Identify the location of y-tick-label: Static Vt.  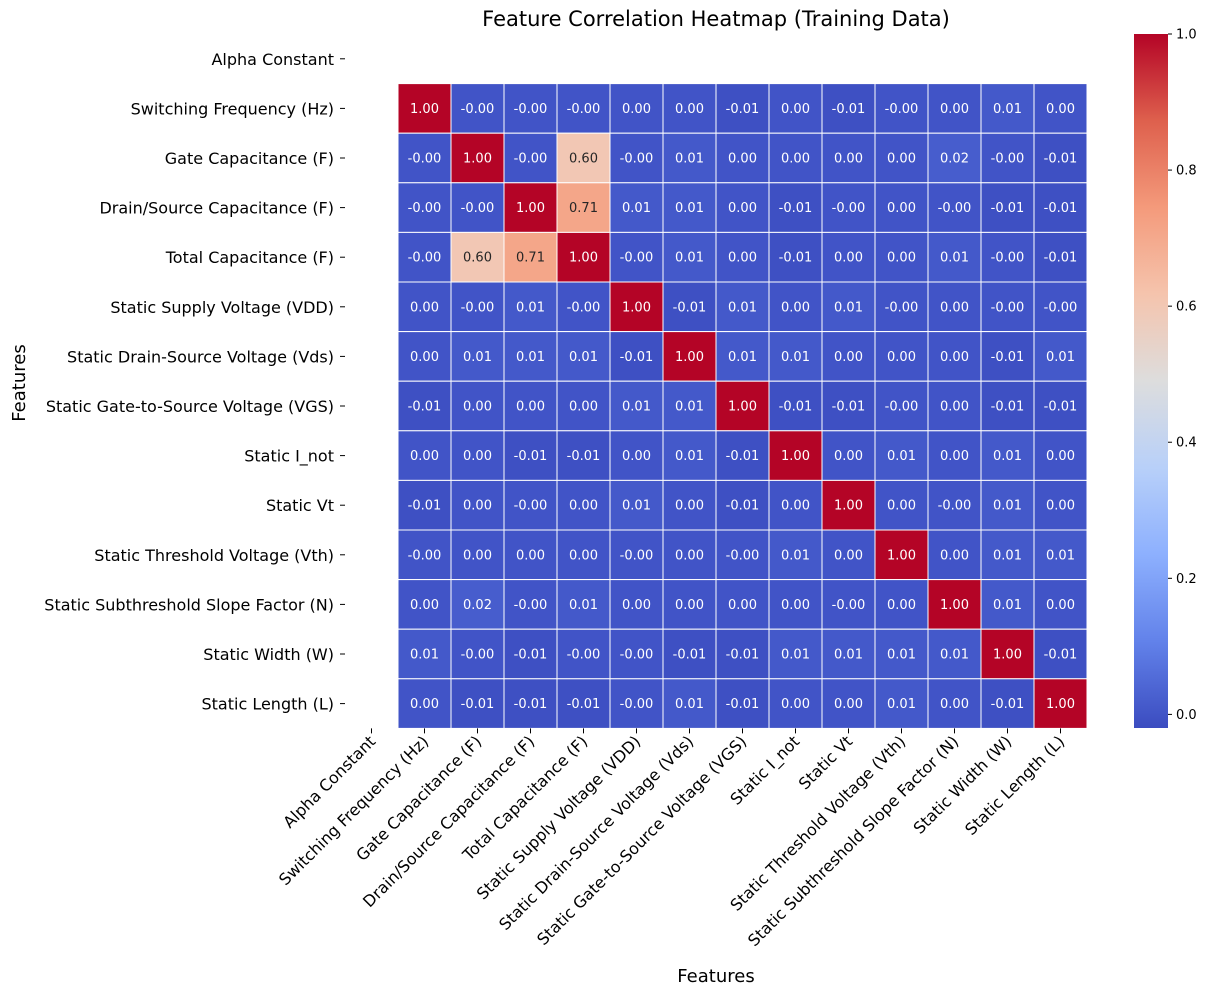
(300, 505).